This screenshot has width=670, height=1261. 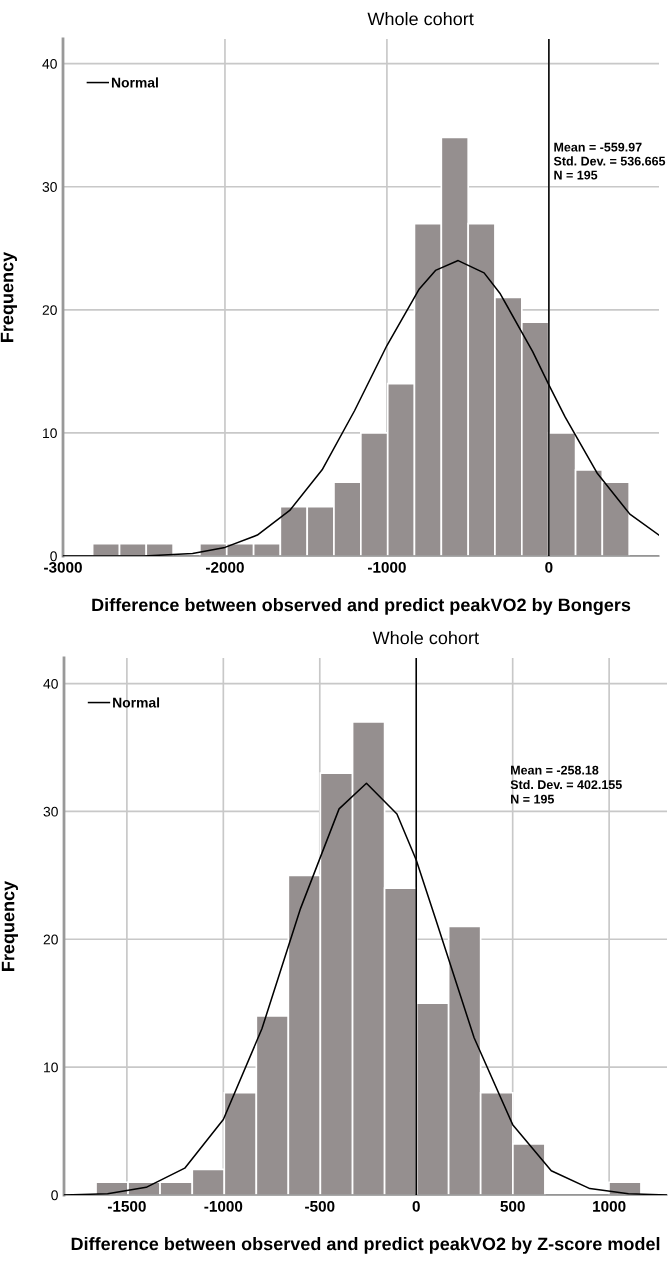 I want to click on x-tick-label: -500, so click(x=320, y=1206).